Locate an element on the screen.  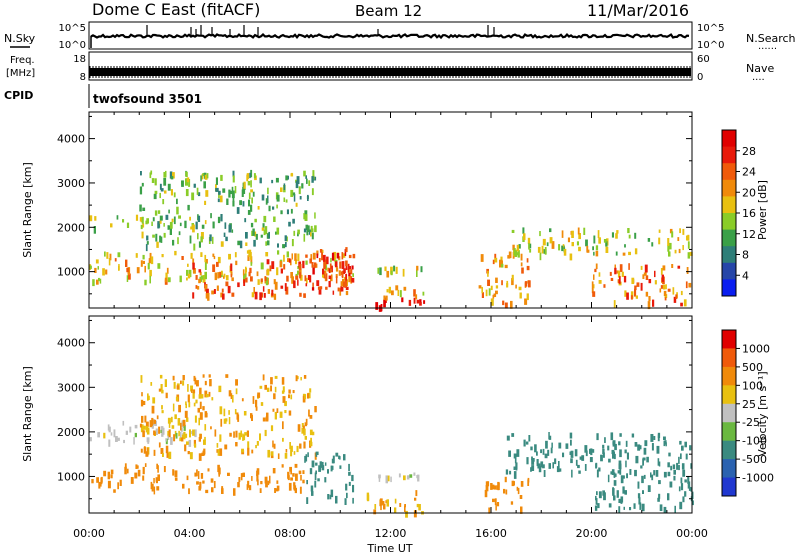
colorbar-segment is located at coordinates (729, 139).